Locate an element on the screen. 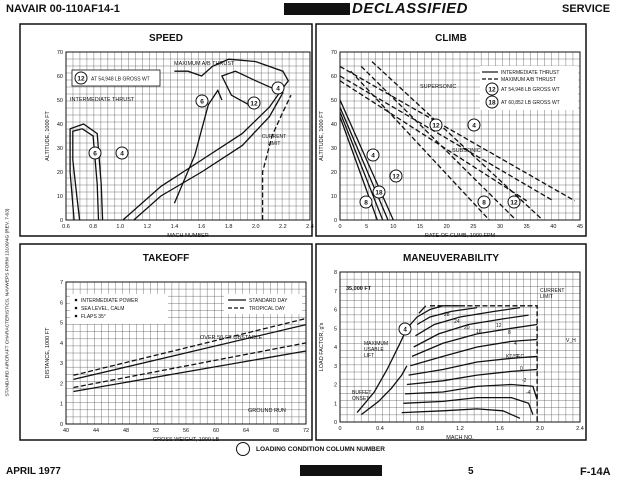  climb-series-label-8d-text: 8 is located at coordinates (484, 202).